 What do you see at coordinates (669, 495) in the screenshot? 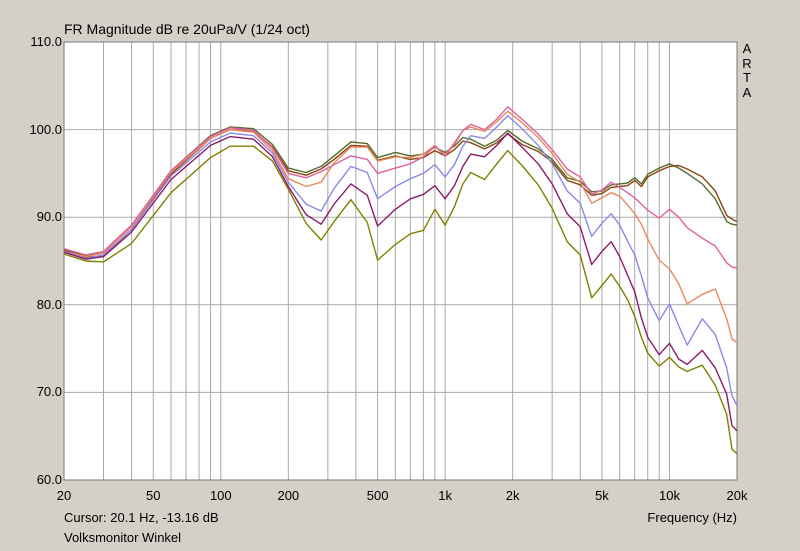
I see `x-tick-label: 10k` at bounding box center [669, 495].